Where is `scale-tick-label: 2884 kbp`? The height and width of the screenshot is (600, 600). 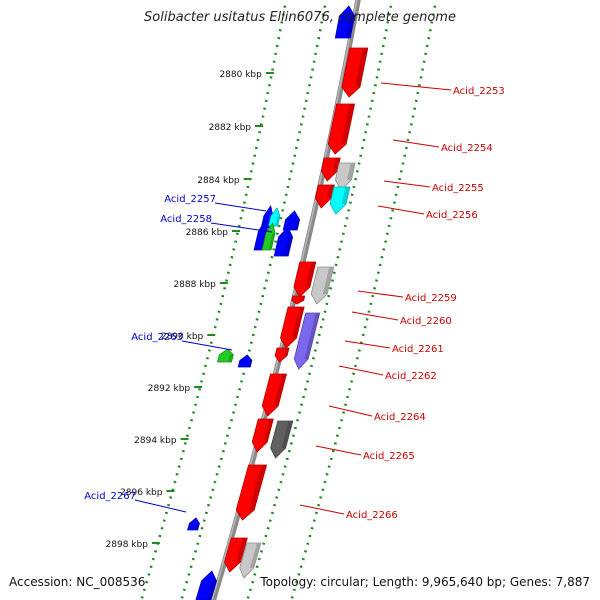 scale-tick-label: 2884 kbp is located at coordinates (218, 181).